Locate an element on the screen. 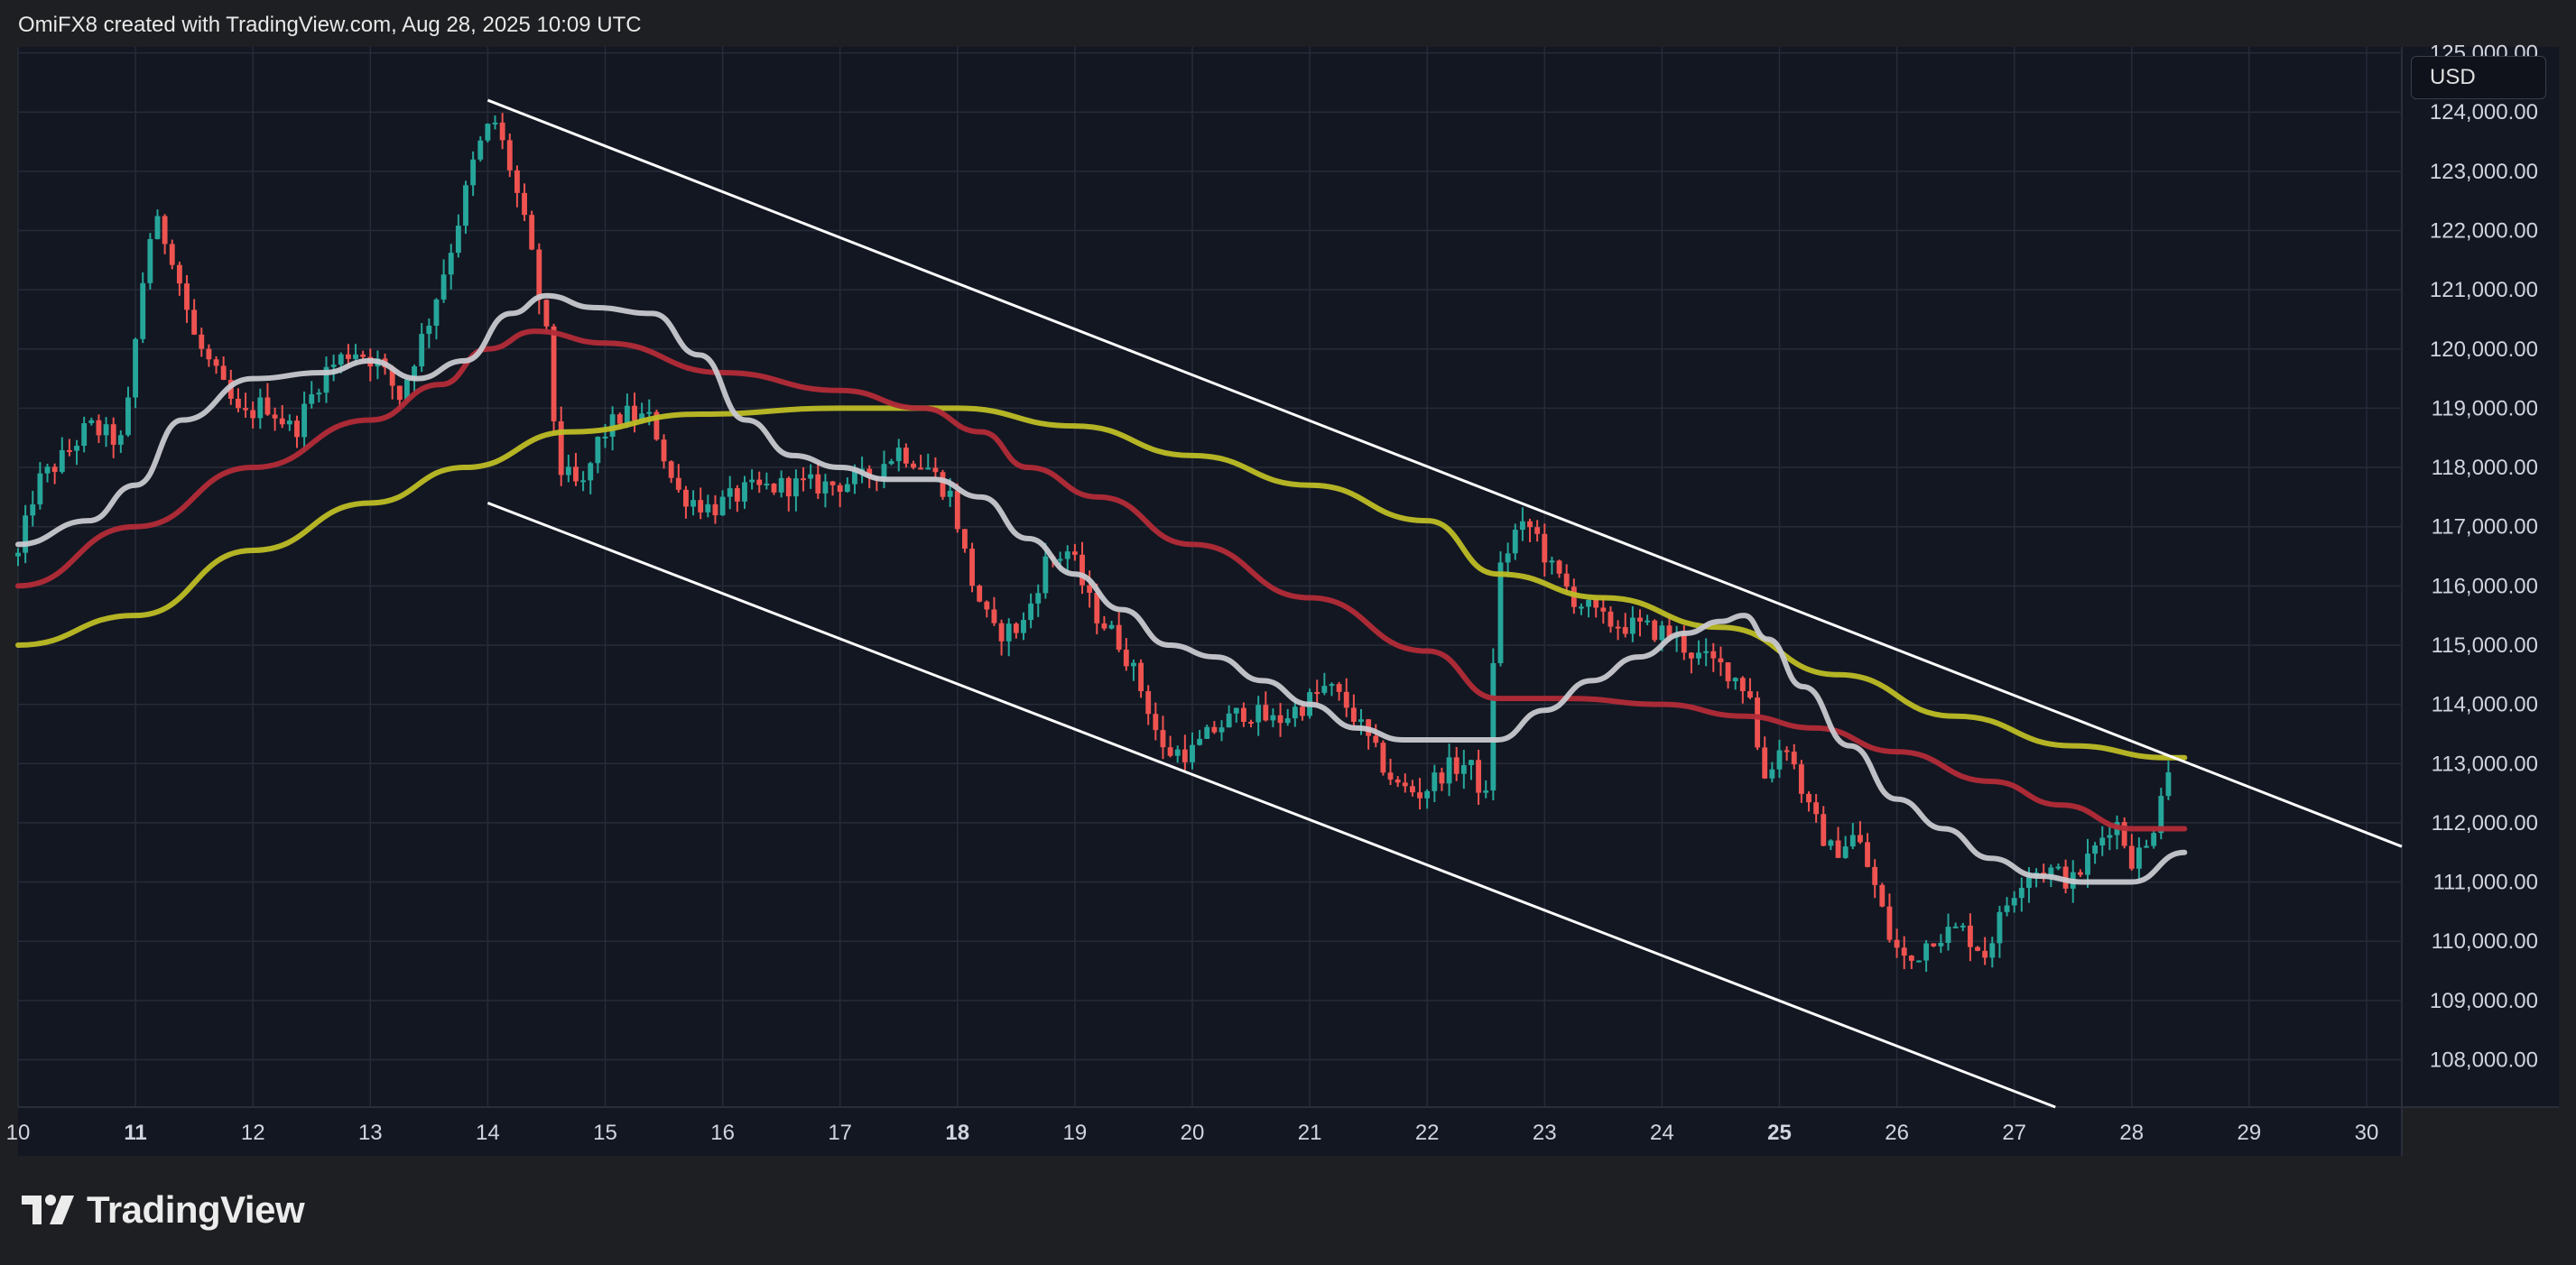 This screenshot has height=1265, width=2576. time-tick-label: 30 is located at coordinates (2367, 1133).